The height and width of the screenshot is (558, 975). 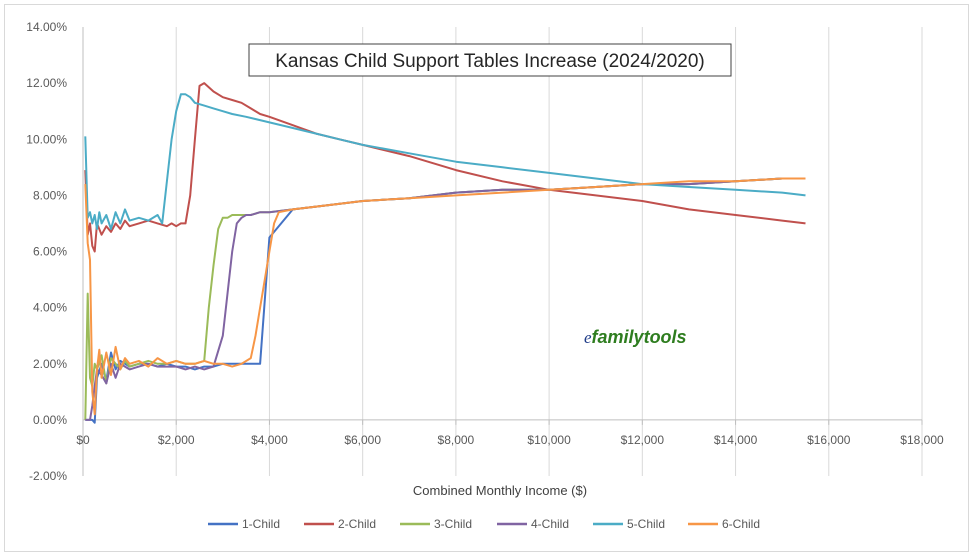 I want to click on legend-item-2-child: 2-Child, so click(x=340, y=524).